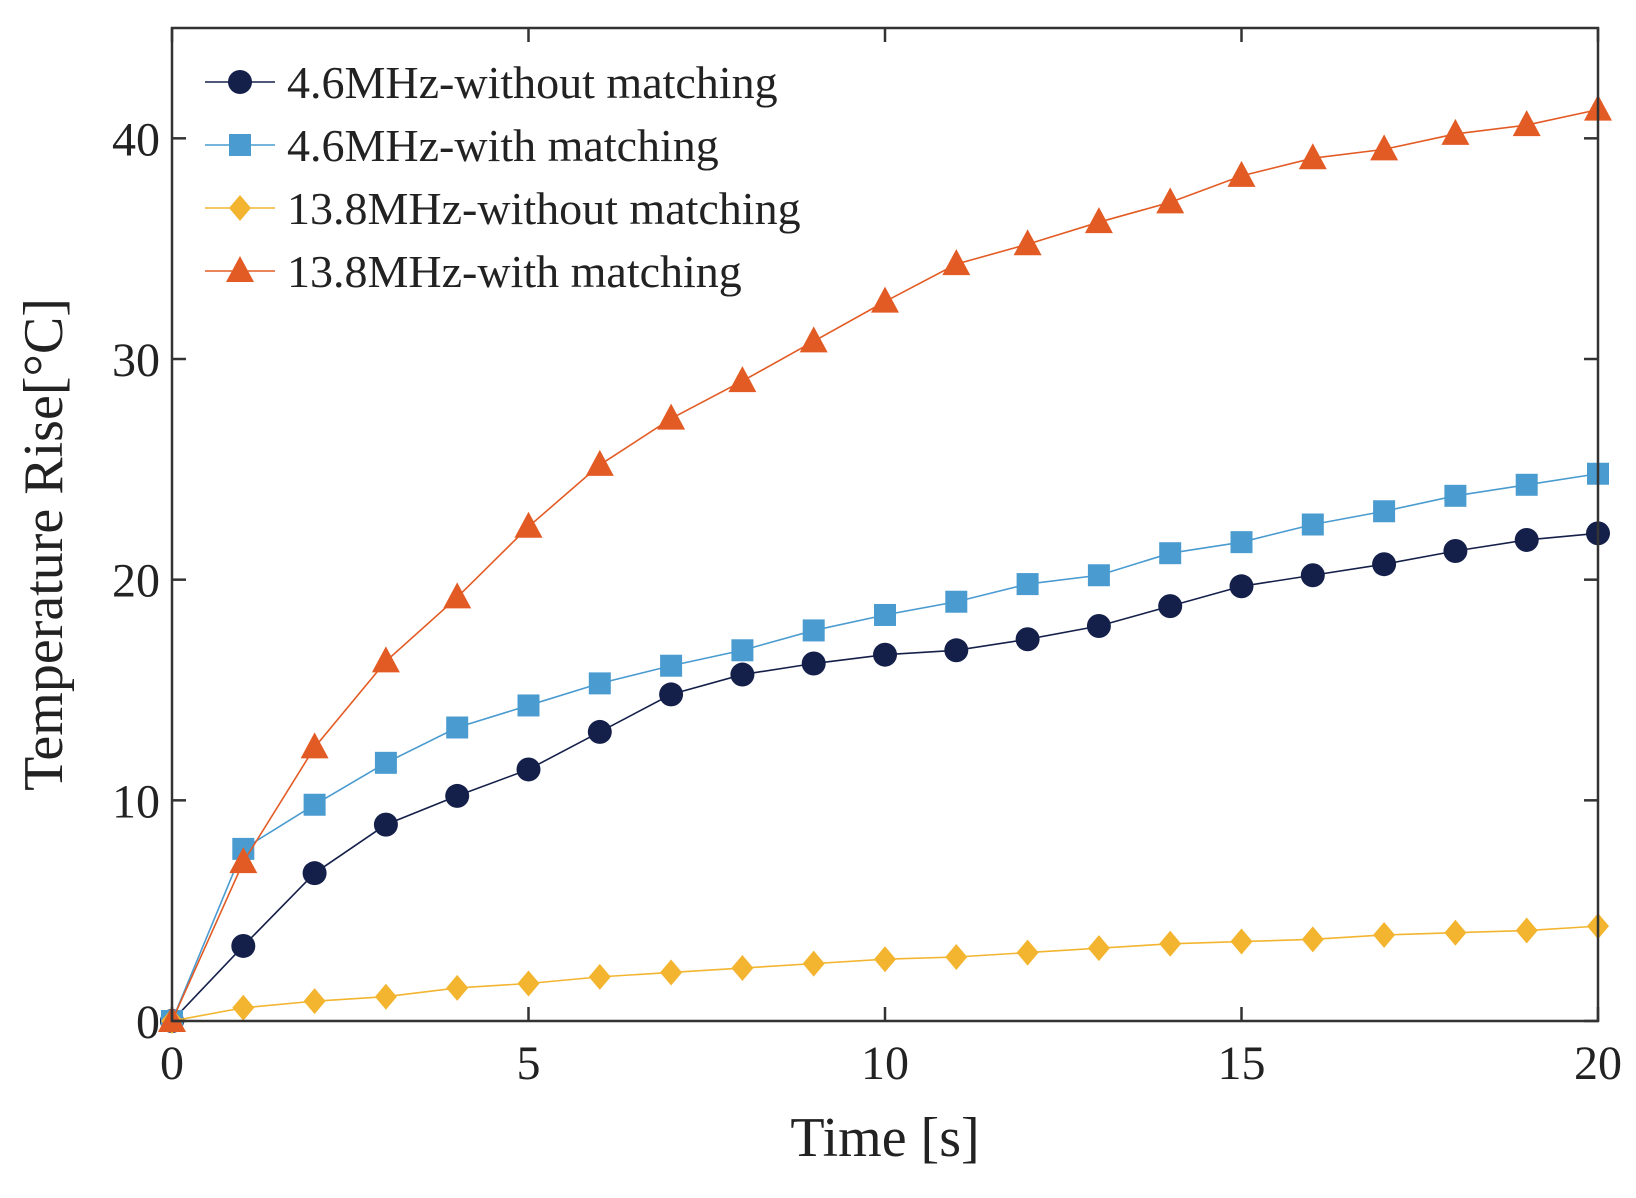 The image size is (1636, 1198). Describe the element at coordinates (529, 1063) in the screenshot. I see `x-tick-label: 5` at that location.